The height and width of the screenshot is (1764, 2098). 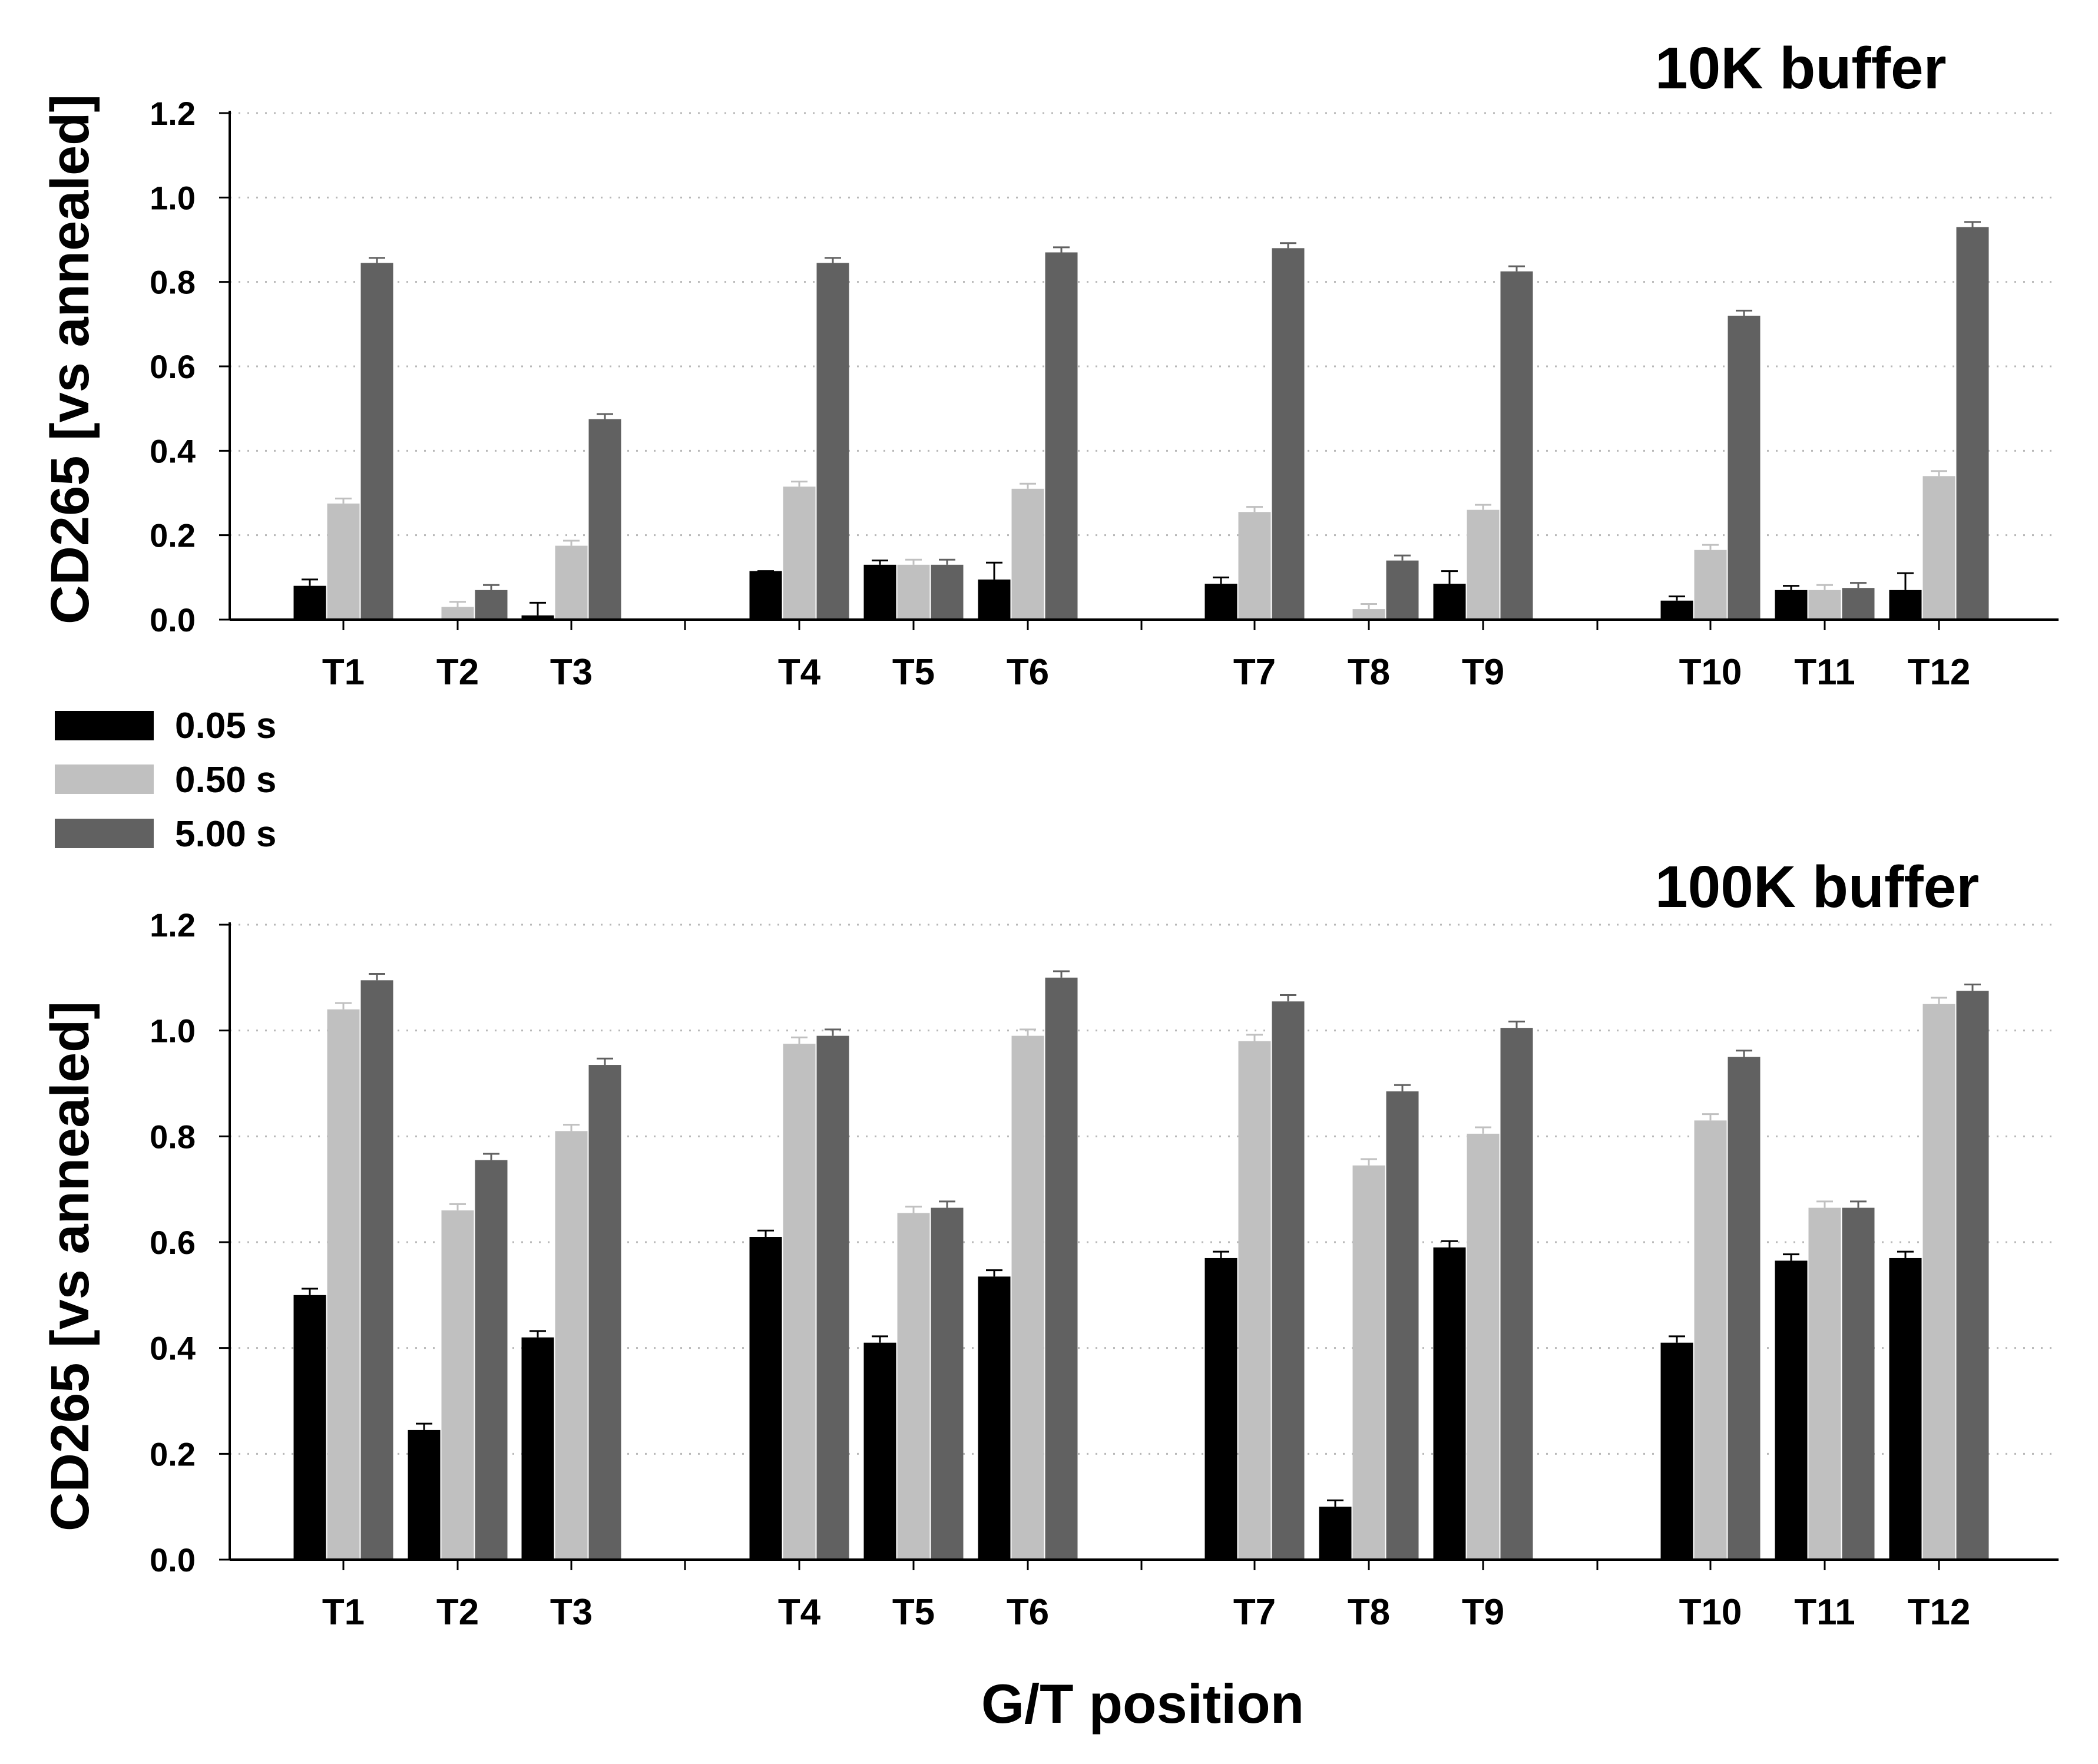 I want to click on x-tick-label: T7, so click(x=1254, y=672).